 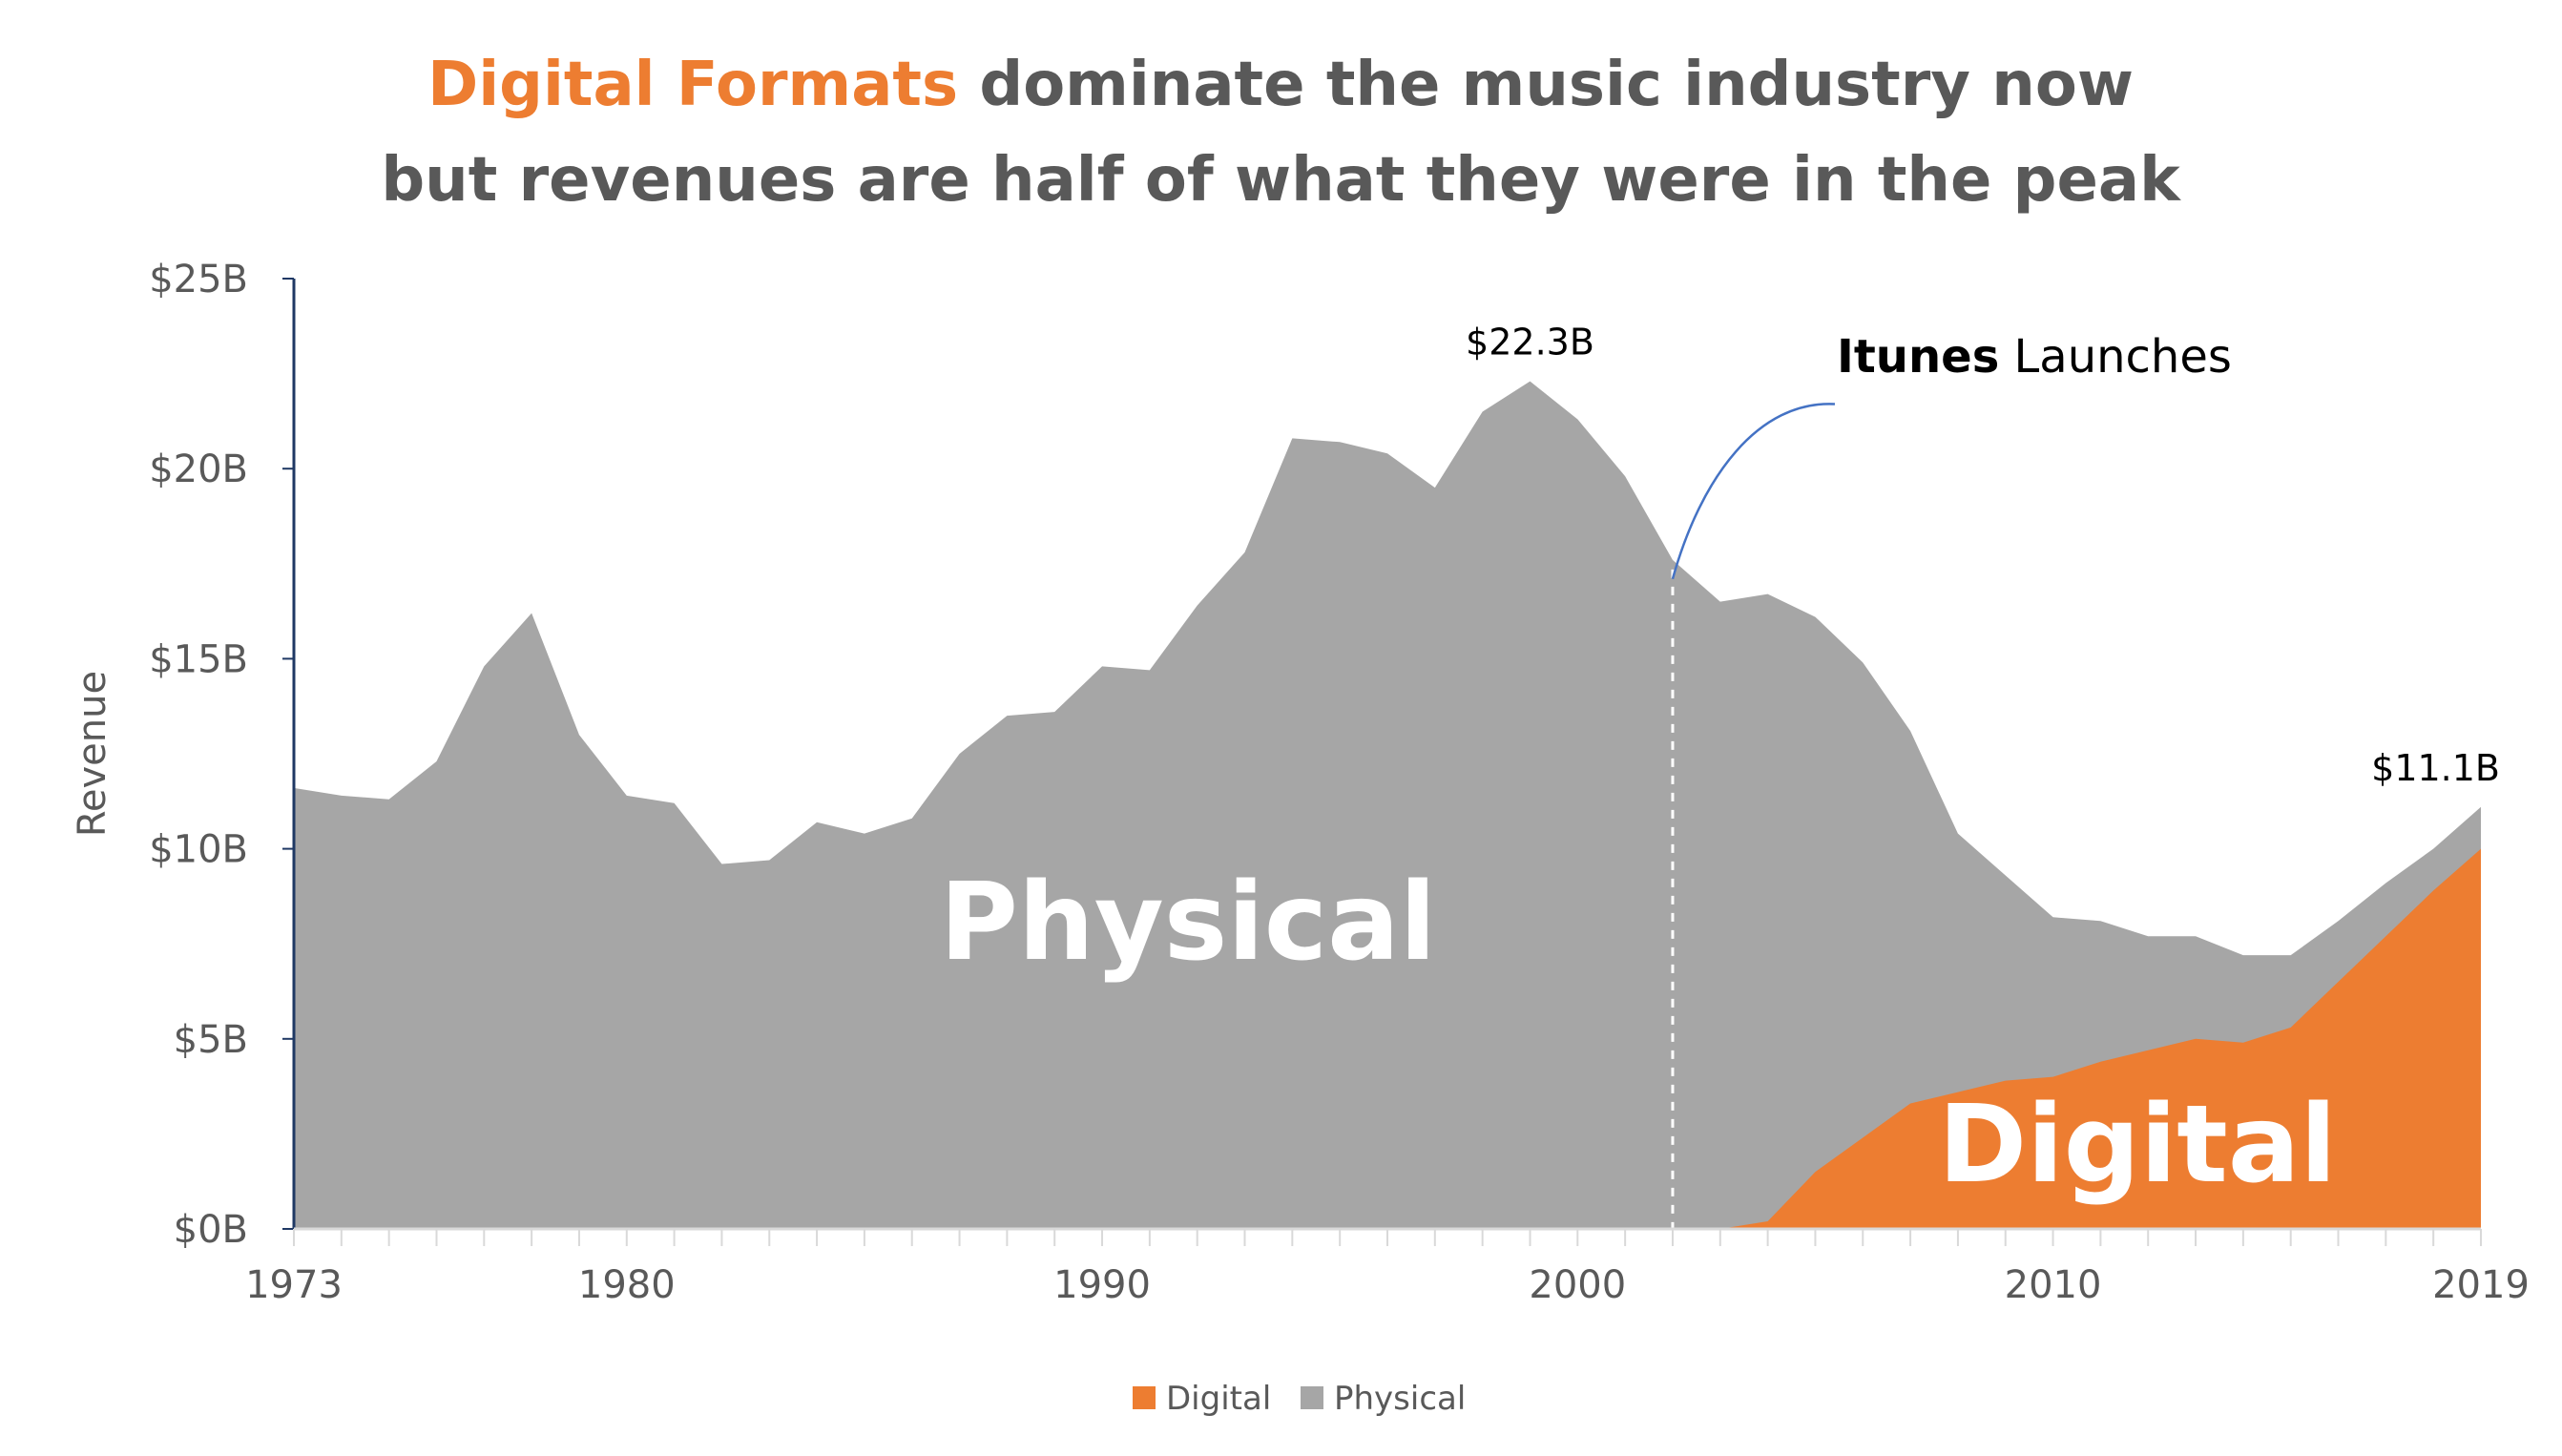 I want to click on y-tick-label: $5B, so click(x=211, y=1040).